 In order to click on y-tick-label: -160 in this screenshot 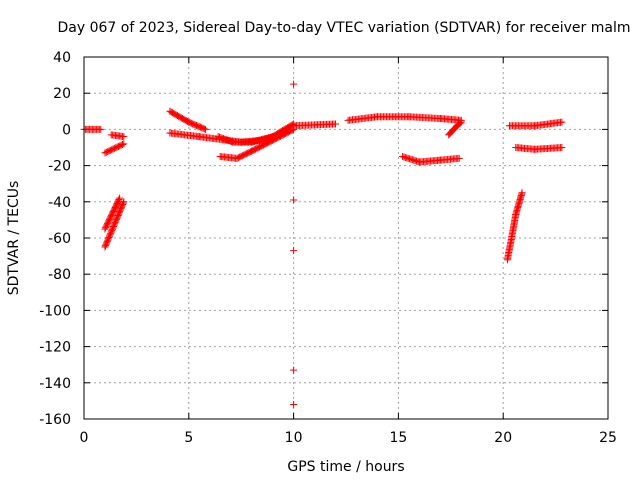, I will do `click(55, 420)`.